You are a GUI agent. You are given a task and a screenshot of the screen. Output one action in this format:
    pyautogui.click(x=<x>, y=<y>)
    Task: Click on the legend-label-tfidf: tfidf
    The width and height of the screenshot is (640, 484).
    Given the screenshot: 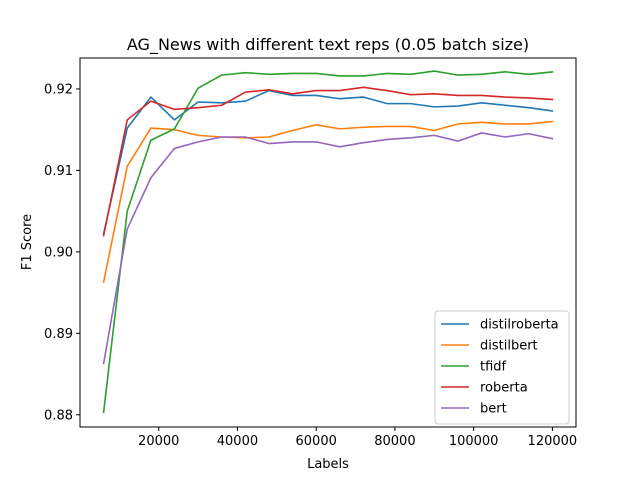 What is the action you would take?
    pyautogui.click(x=493, y=367)
    